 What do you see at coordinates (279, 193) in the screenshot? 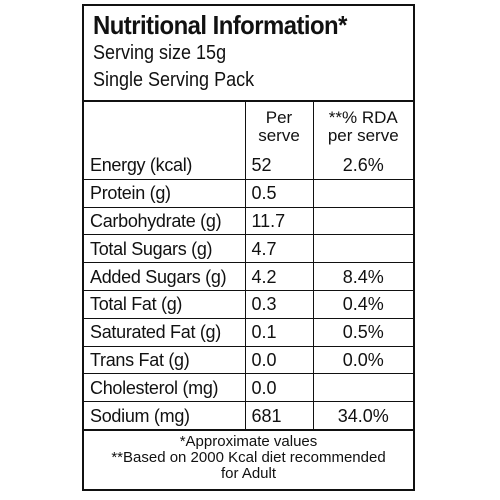
I see `per-serve-value: 0.5` at bounding box center [279, 193].